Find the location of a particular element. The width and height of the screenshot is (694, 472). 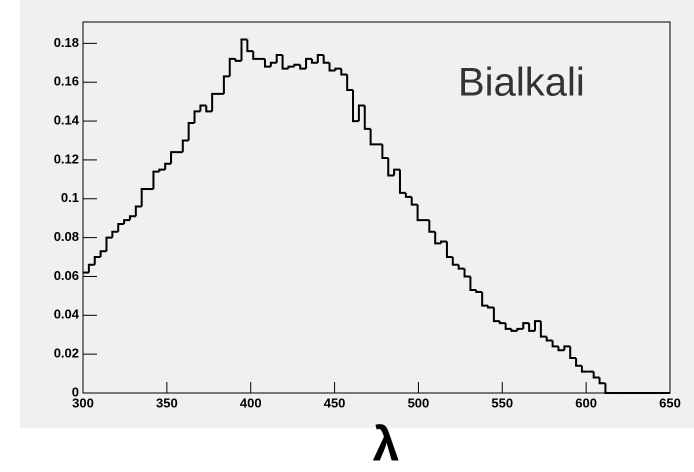

x-tick-label: 550 is located at coordinates (502, 402).